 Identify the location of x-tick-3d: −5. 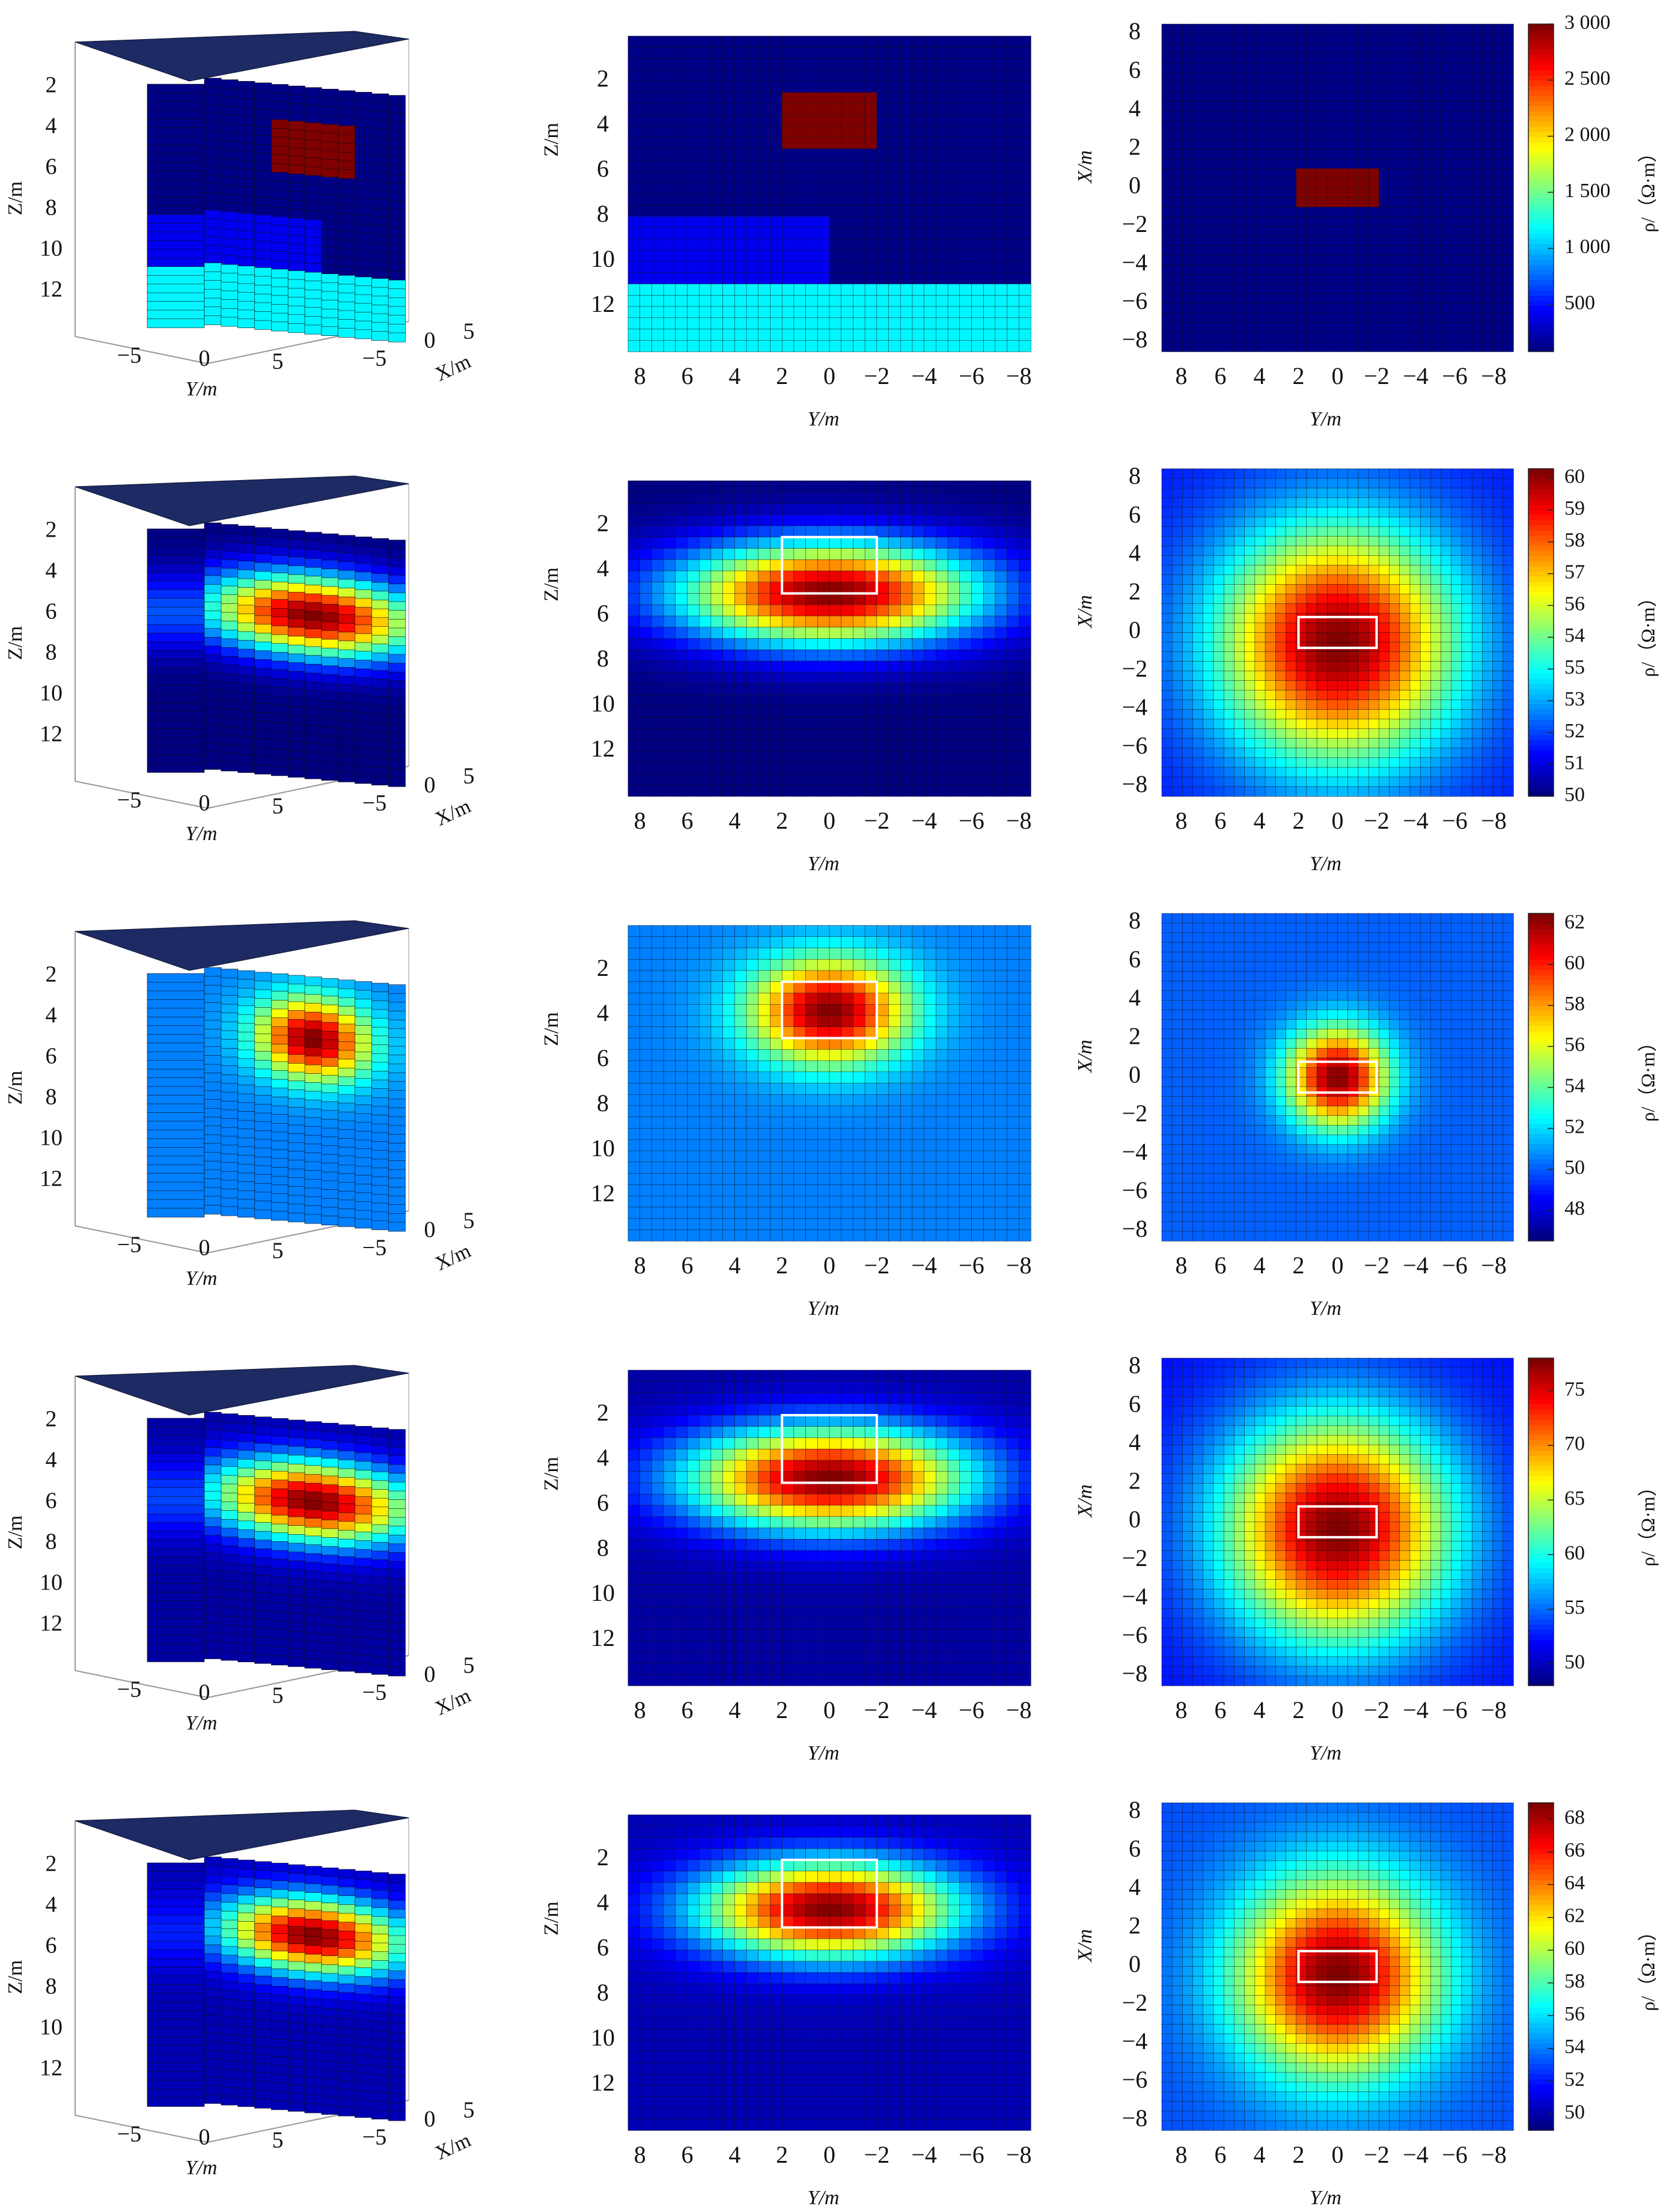
(374, 358).